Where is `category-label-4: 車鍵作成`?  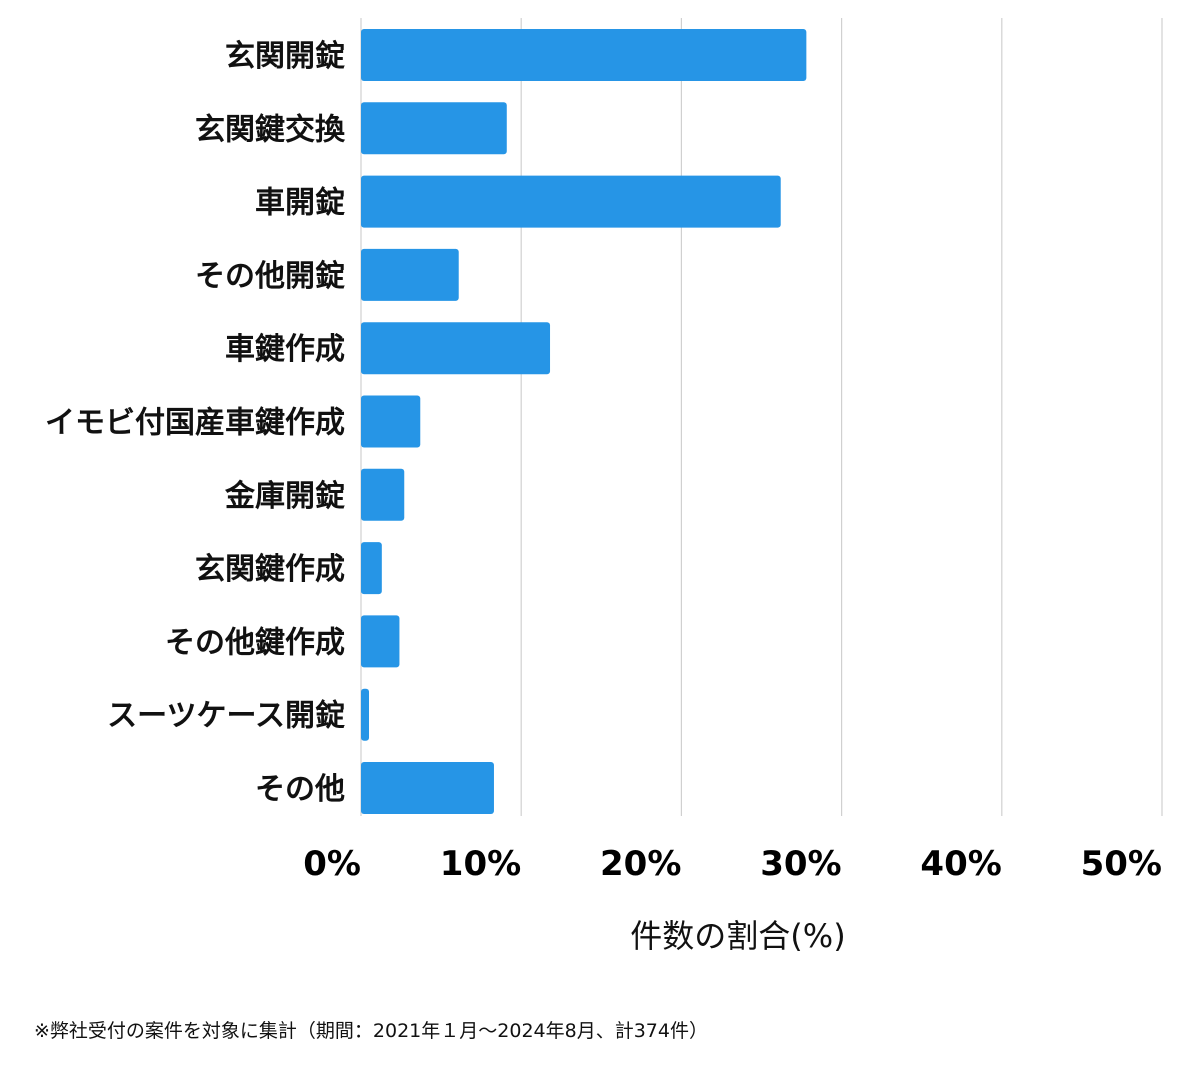
category-label-4: 車鍵作成 is located at coordinates (285, 349).